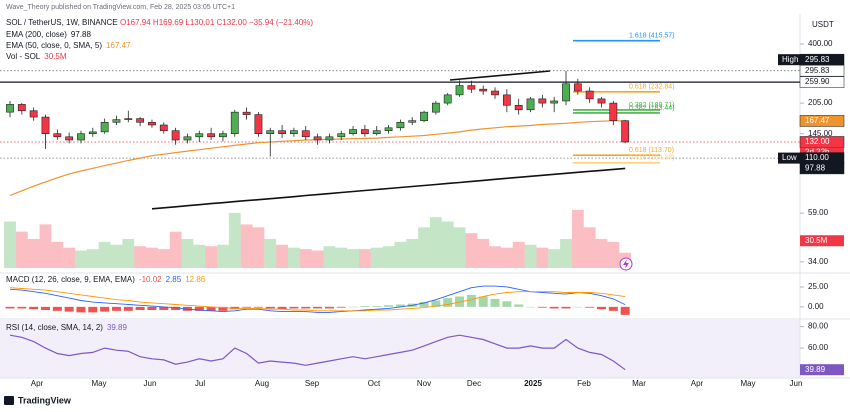 The image size is (850, 412). I want to click on fib-label: 0.618 (113.70), so click(651, 150).